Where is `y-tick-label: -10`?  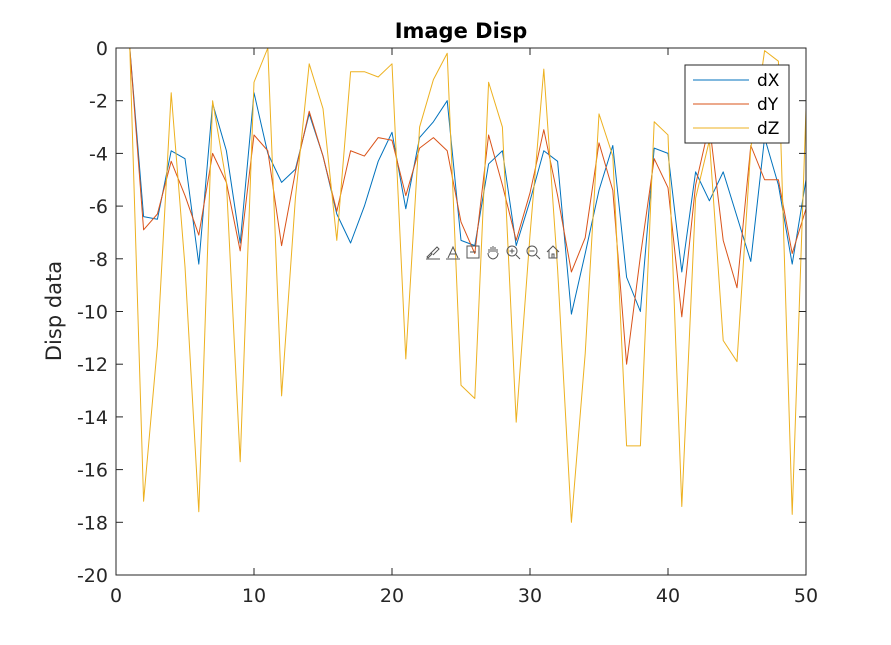
y-tick-label: -10 is located at coordinates (92, 313).